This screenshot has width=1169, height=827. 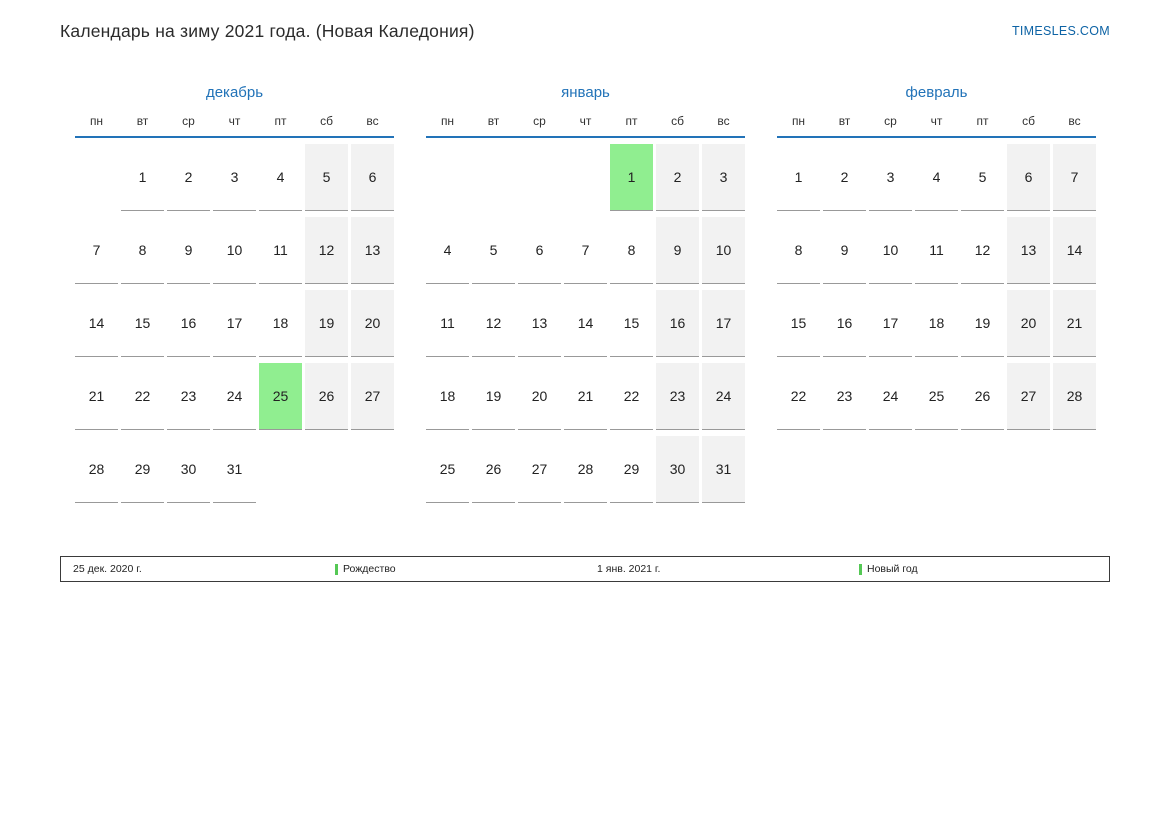 I want to click on day-cell: 2, so click(x=677, y=177).